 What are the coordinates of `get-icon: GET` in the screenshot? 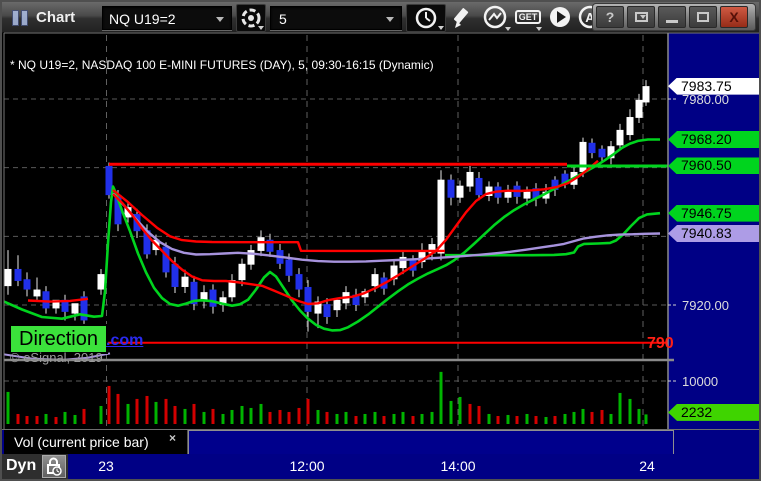 It's located at (528, 17).